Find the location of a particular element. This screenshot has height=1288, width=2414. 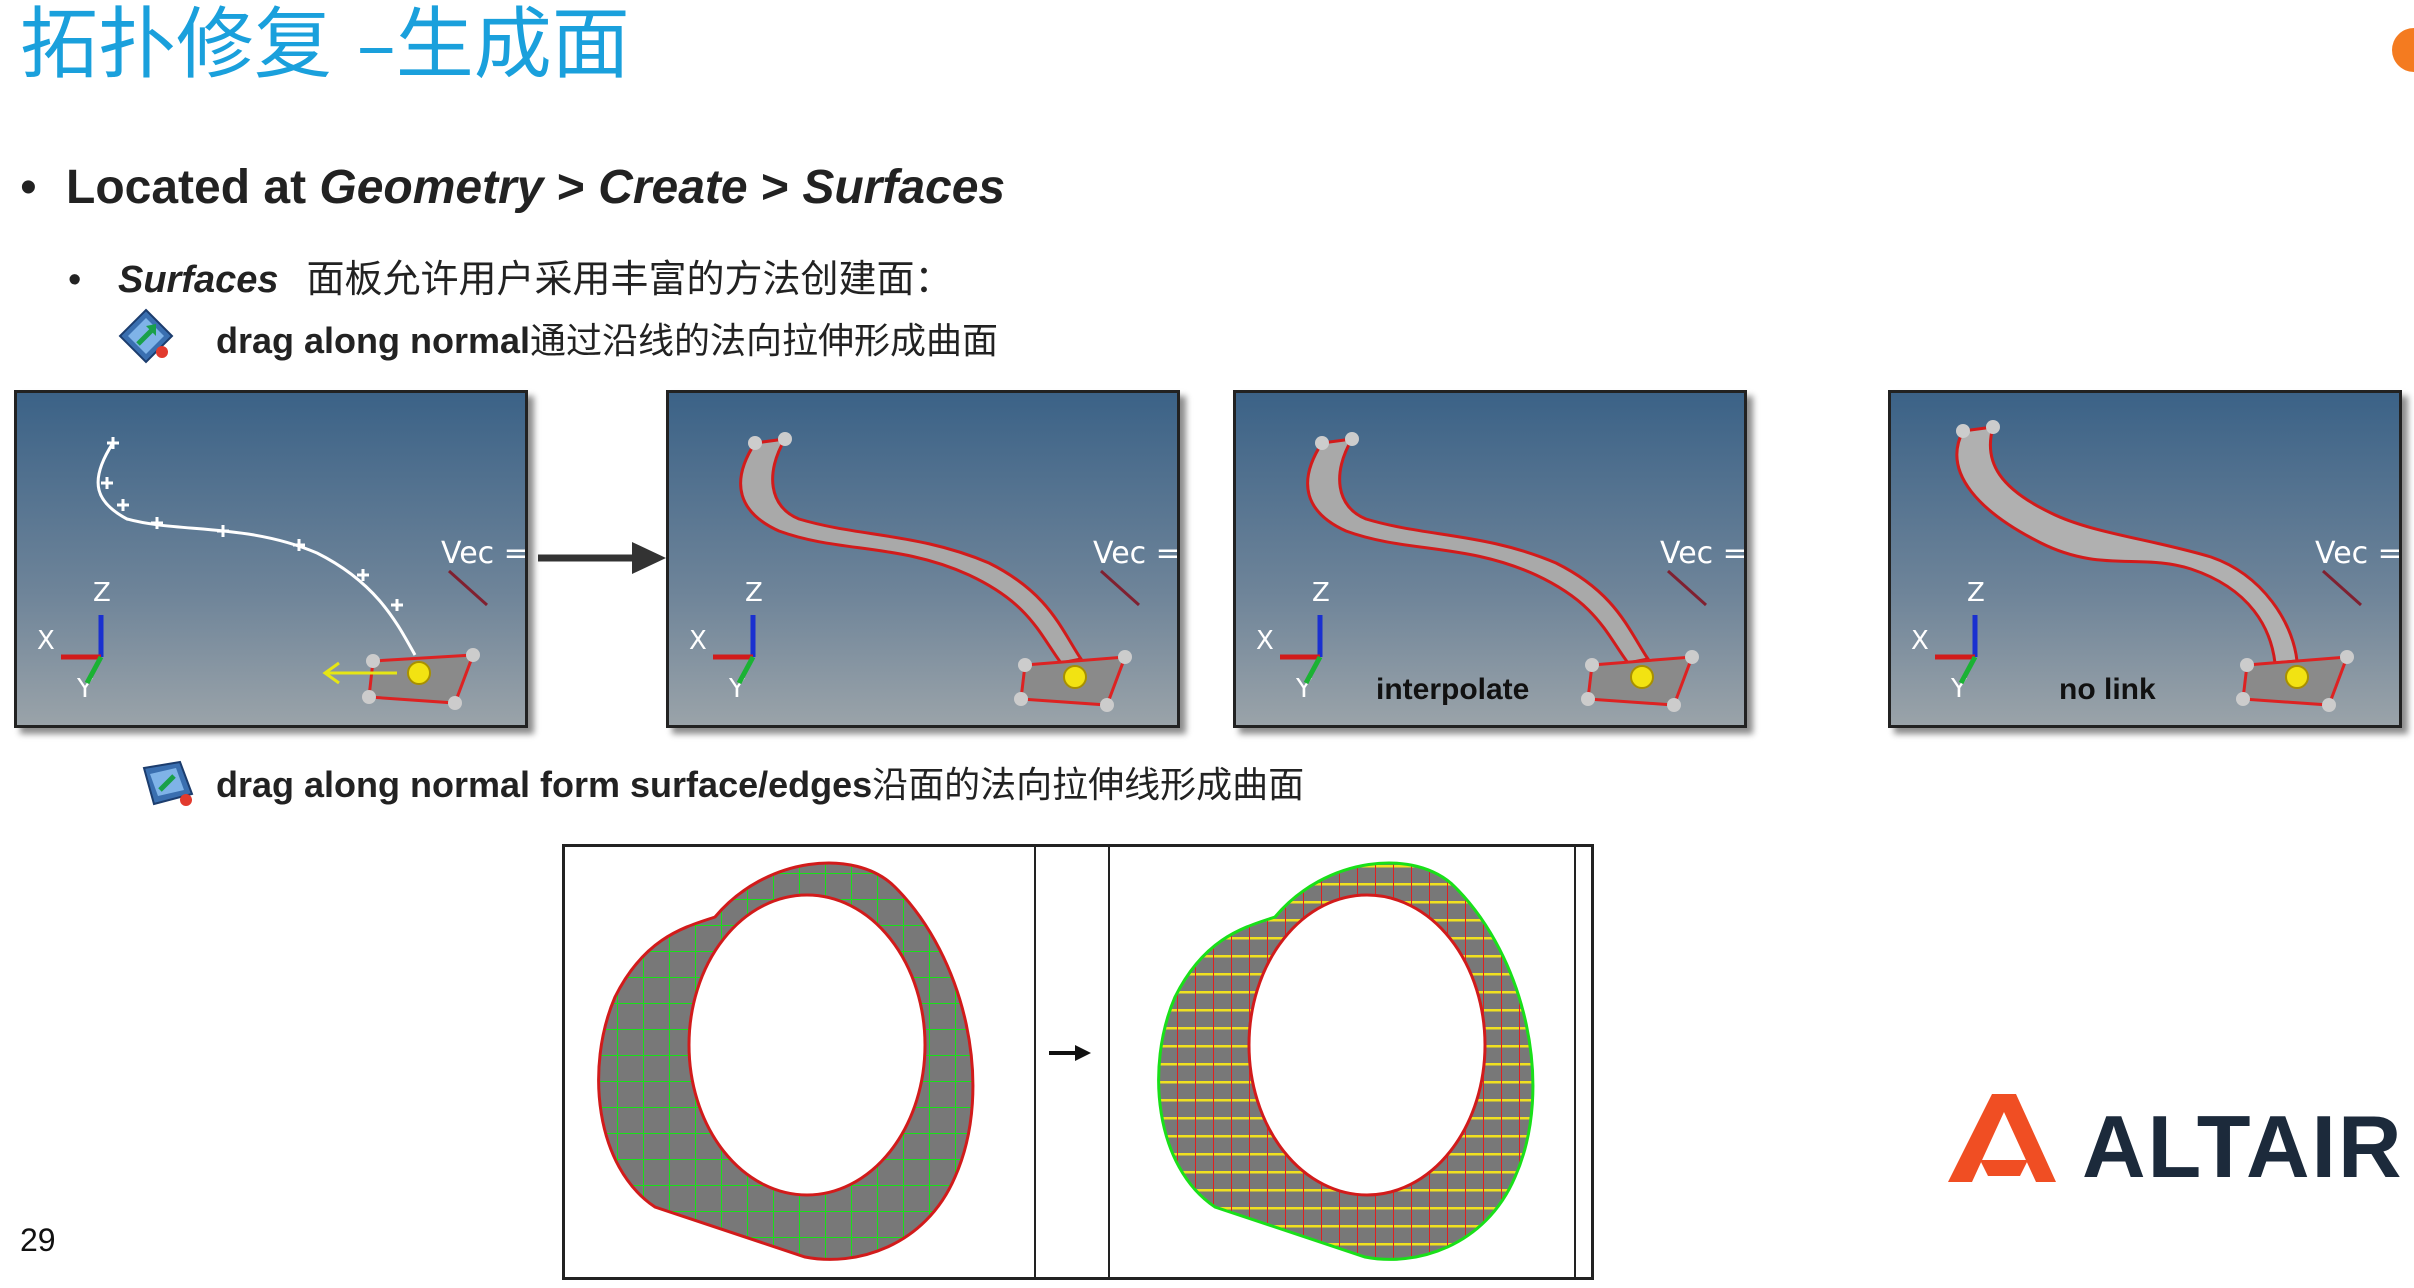

panel-no-link: Vec = no link Z X Y is located at coordinates (2145, 559).